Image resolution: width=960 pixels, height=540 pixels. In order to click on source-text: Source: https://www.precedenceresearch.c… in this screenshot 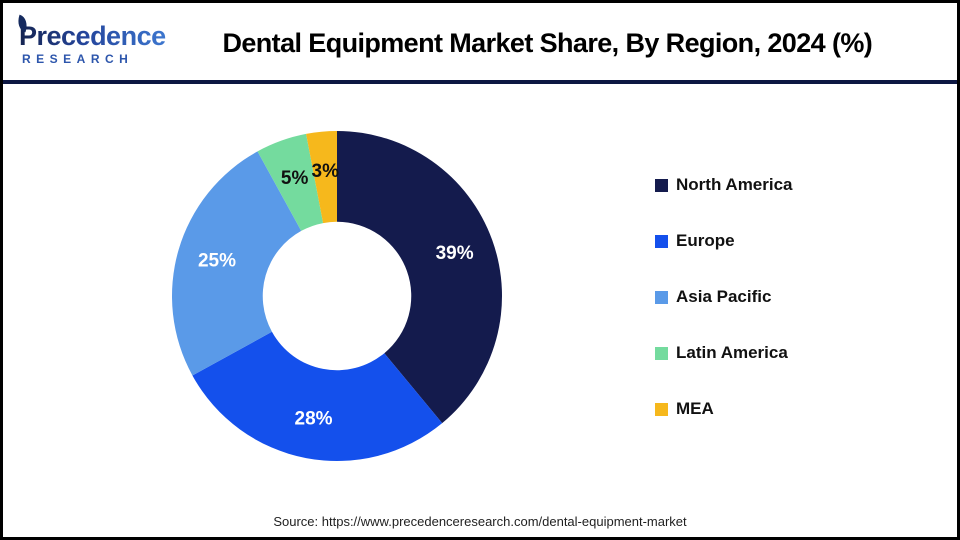, I will do `click(480, 521)`.